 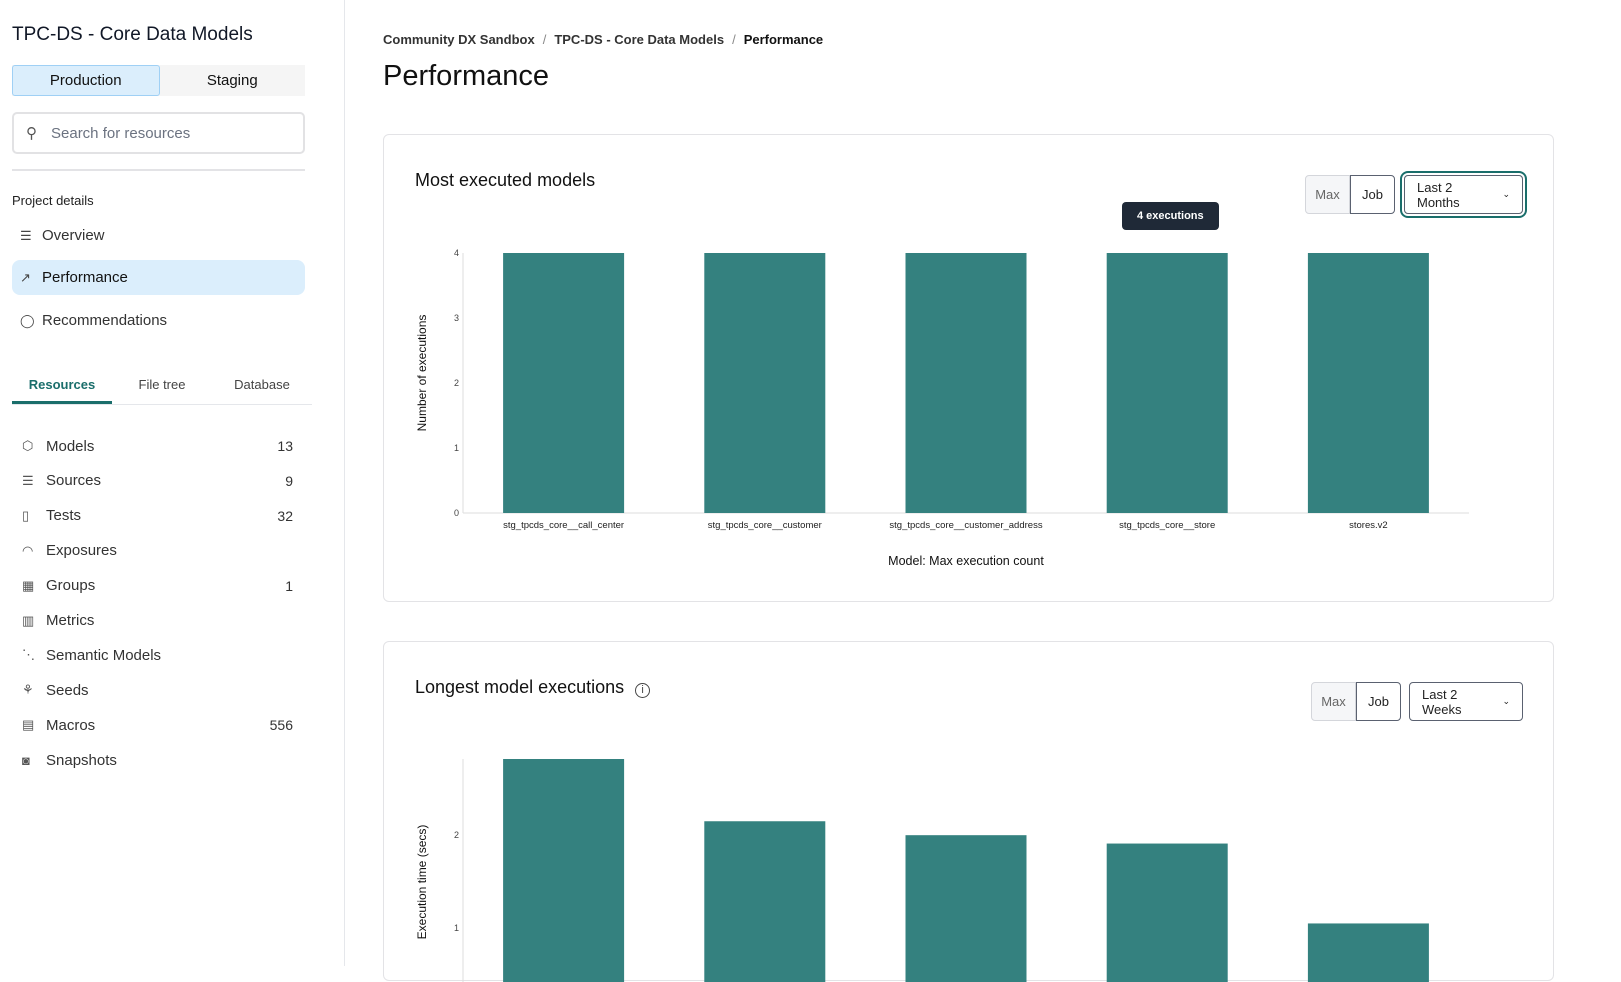 What do you see at coordinates (70, 620) in the screenshot?
I see `resource-label: Metrics` at bounding box center [70, 620].